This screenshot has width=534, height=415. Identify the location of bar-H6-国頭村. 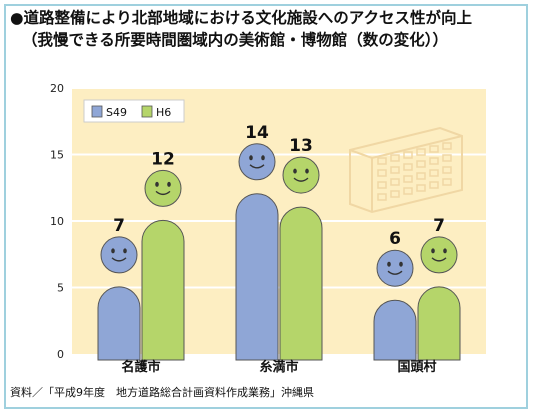
(439, 298).